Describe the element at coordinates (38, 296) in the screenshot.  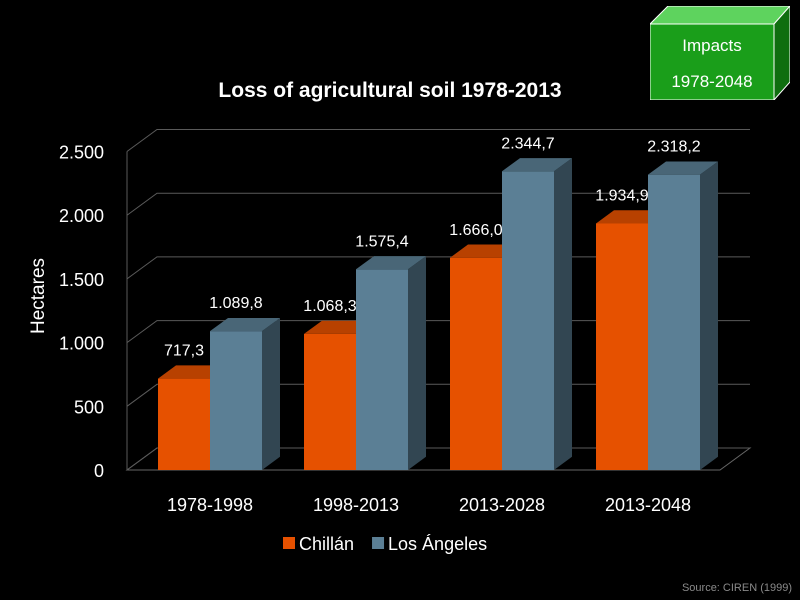
I see `y-axis-title: Hectares` at that location.